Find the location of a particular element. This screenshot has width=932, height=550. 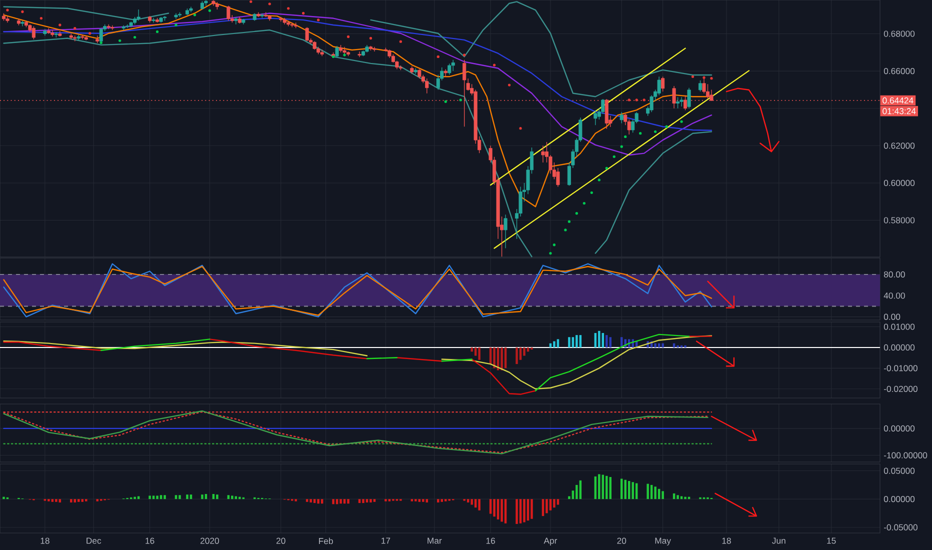

y-tick-label: 0.58000 is located at coordinates (899, 220).